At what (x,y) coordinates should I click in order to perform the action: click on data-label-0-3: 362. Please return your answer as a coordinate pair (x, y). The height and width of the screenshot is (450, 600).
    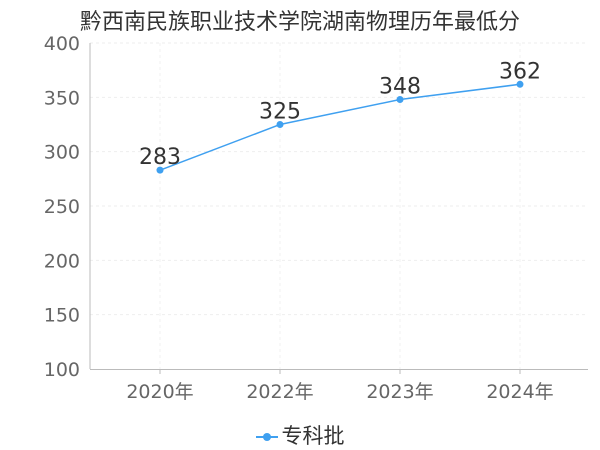
    Looking at the image, I should click on (520, 71).